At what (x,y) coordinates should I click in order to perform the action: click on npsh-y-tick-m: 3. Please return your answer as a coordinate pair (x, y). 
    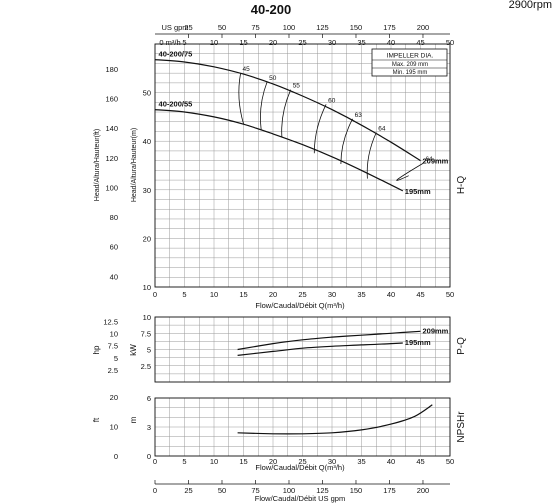
    Looking at the image, I should click on (149, 427).